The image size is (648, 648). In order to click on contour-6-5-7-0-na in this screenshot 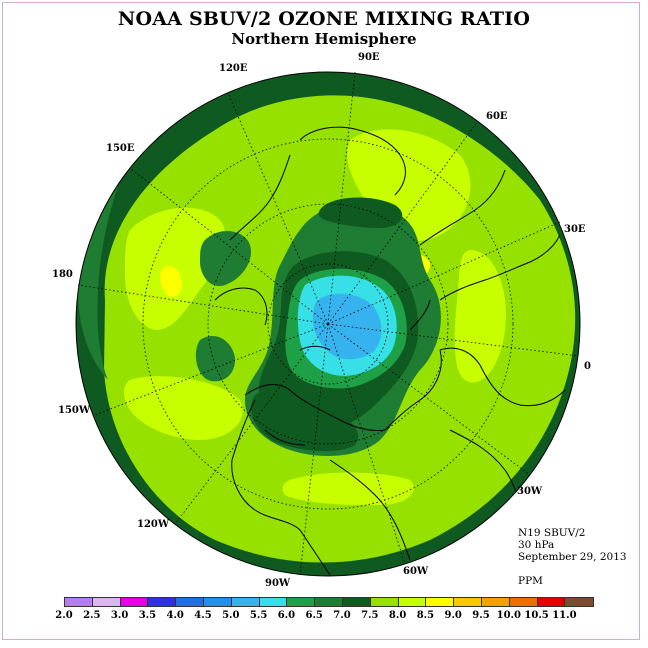, I will do `click(305, 421)`.